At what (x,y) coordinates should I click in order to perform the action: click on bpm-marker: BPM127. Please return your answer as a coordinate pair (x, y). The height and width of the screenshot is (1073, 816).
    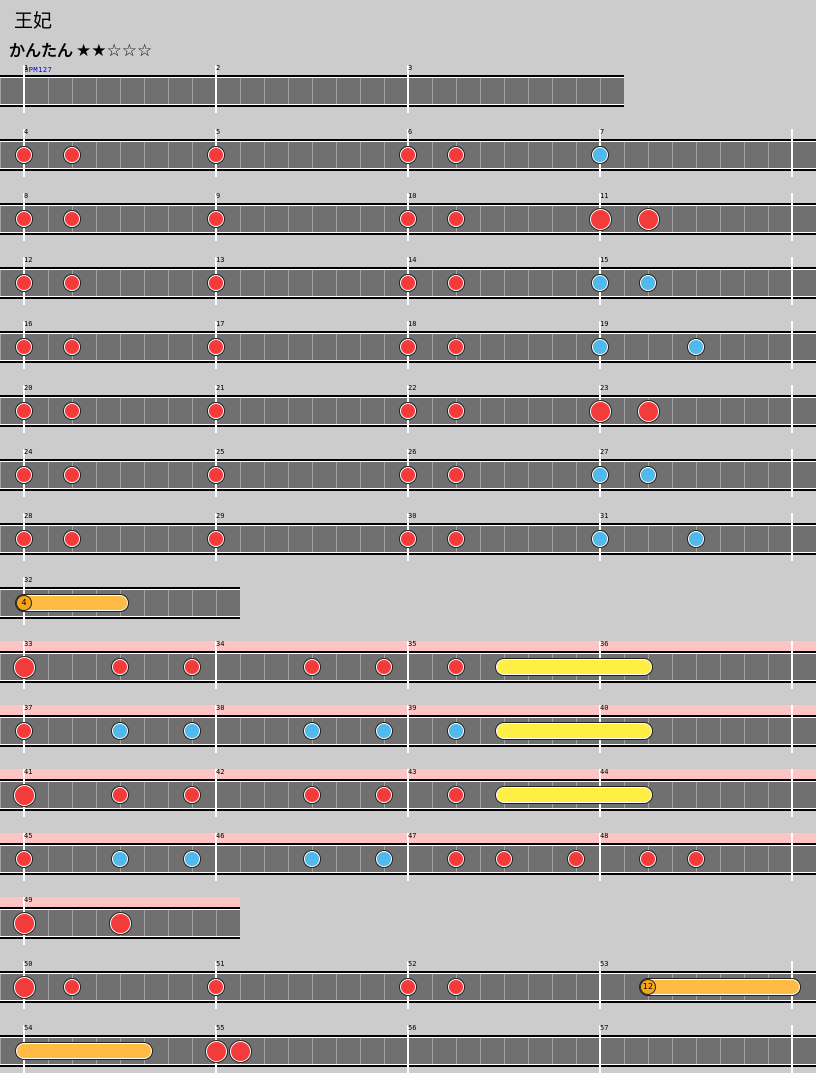
    Looking at the image, I should click on (38, 70).